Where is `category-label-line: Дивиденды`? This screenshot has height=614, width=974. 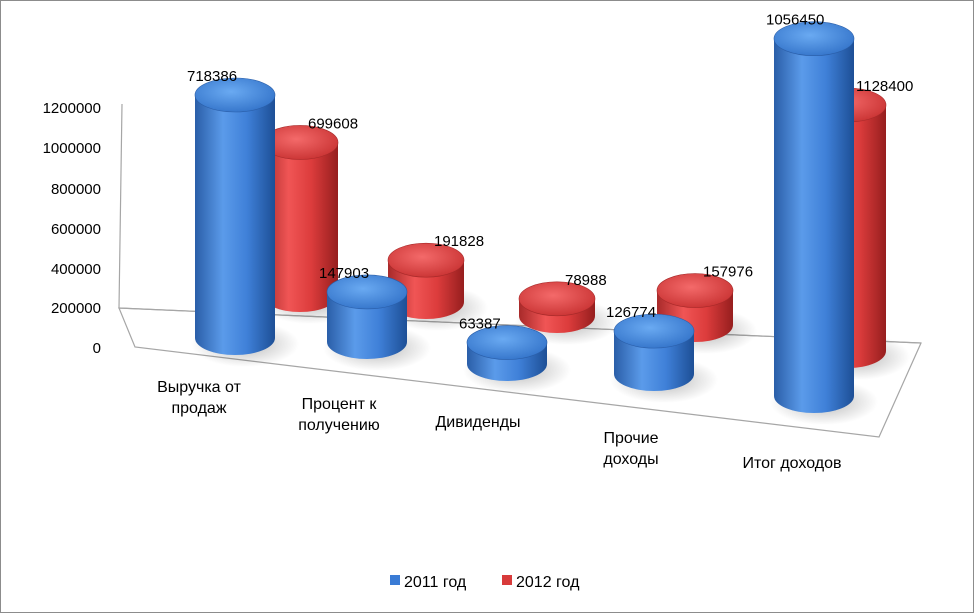 category-label-line: Дивиденды is located at coordinates (477, 422).